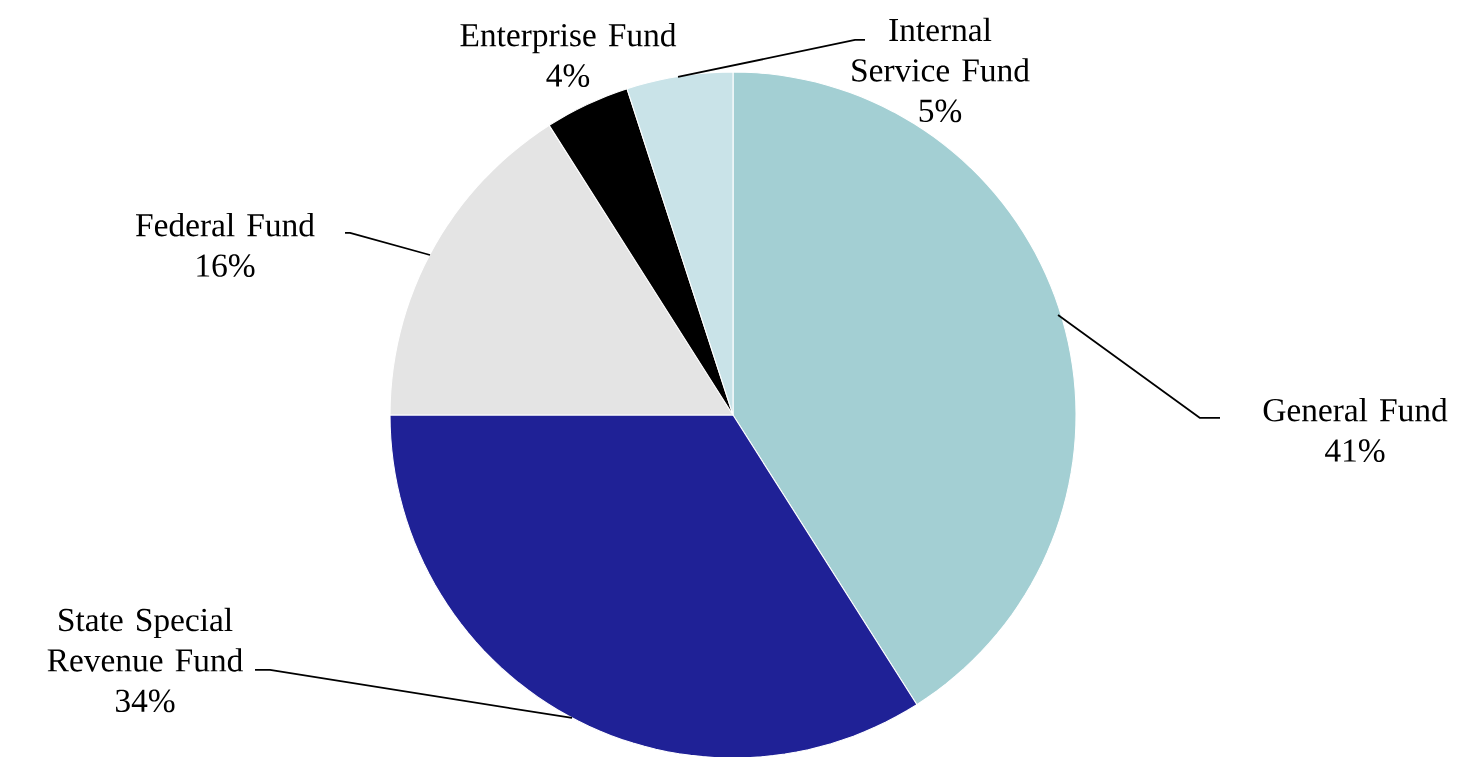  What do you see at coordinates (940, 111) in the screenshot?
I see `data-label: 5%` at bounding box center [940, 111].